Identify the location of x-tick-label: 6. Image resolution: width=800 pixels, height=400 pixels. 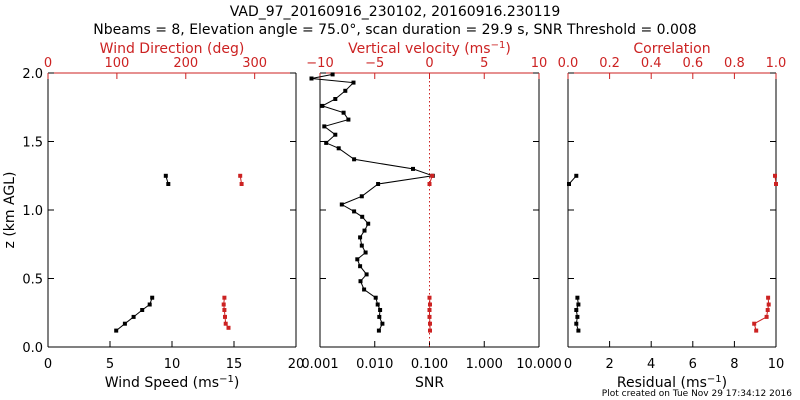
(693, 364).